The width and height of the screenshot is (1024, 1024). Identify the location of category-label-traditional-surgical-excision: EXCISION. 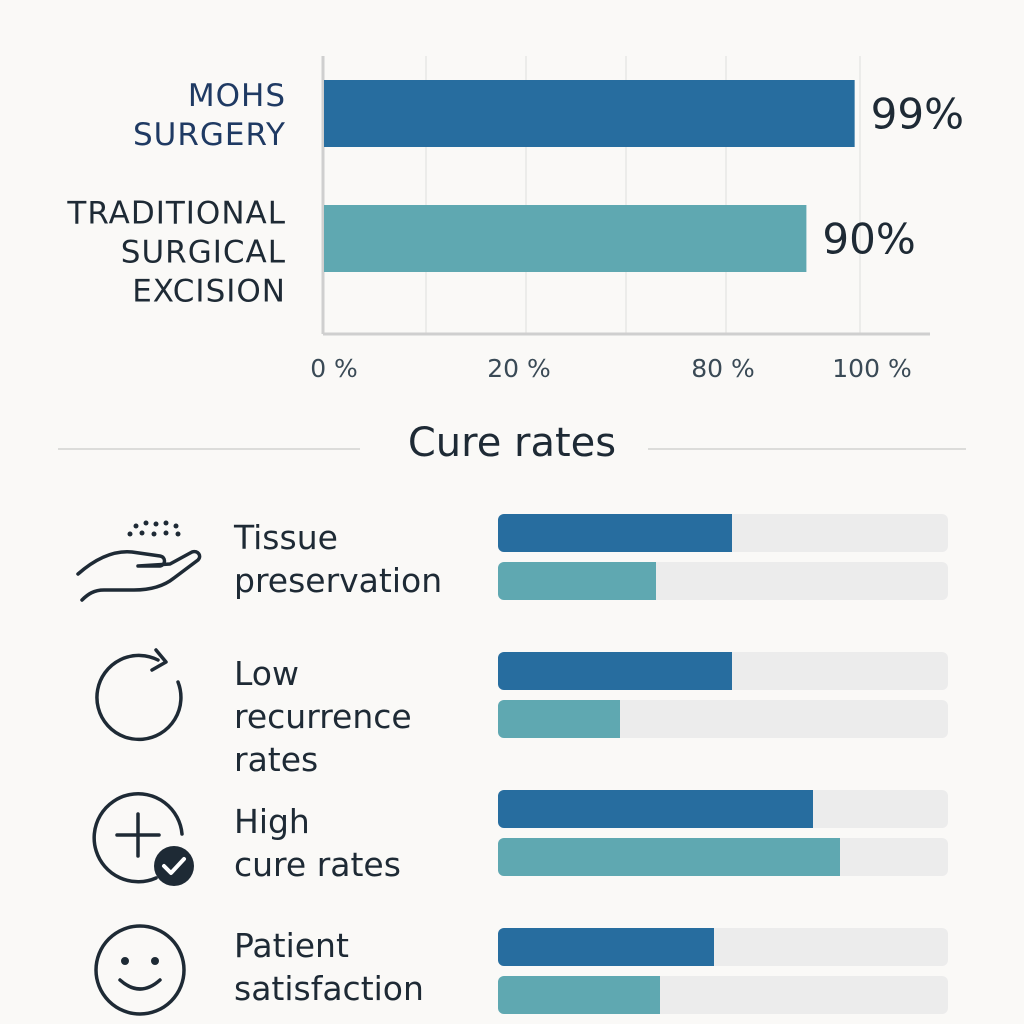
(209, 292).